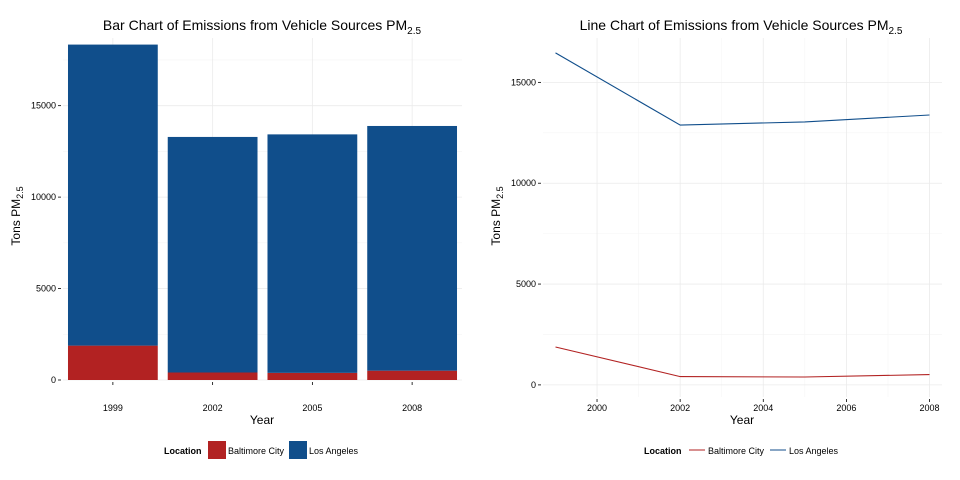 This screenshot has width=960, height=480. I want to click on bar-baltimore-city-1999, so click(112, 362).